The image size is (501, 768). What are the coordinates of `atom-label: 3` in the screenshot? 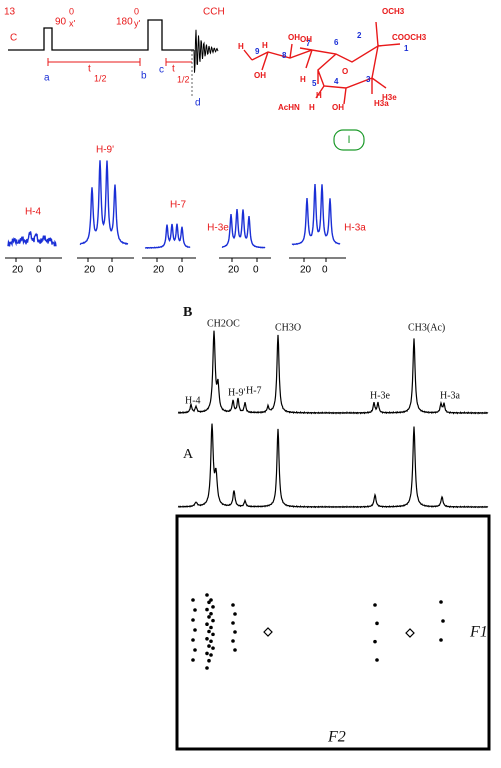 It's located at (368, 79).